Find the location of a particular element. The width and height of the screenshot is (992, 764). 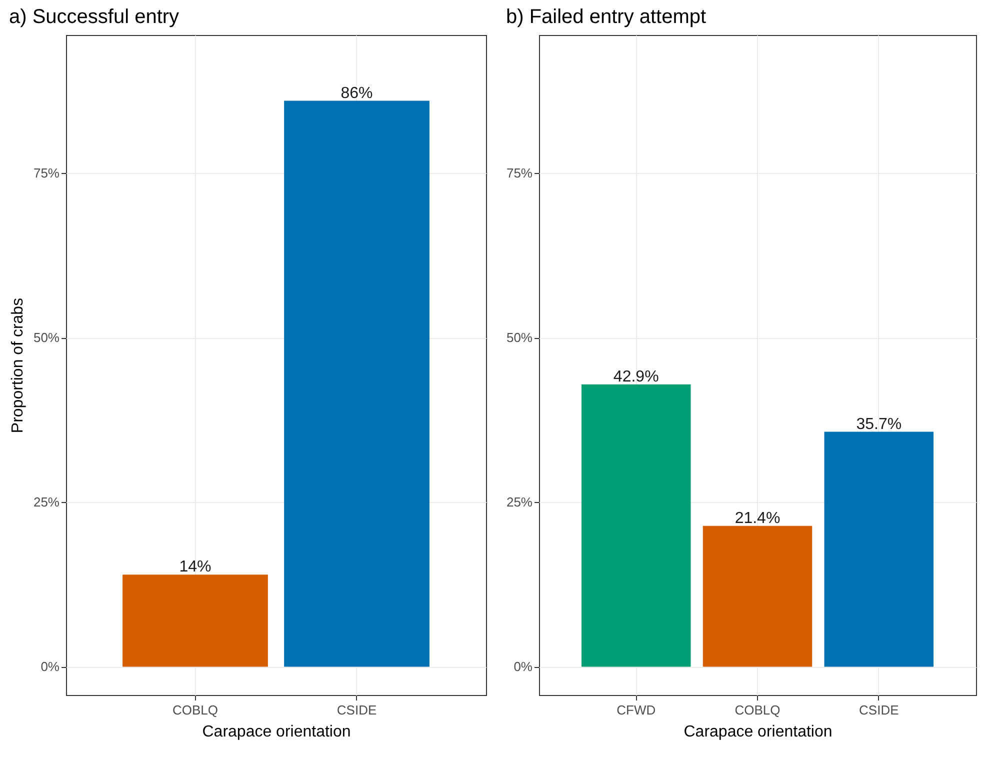

data-label: 86% is located at coordinates (356, 93).